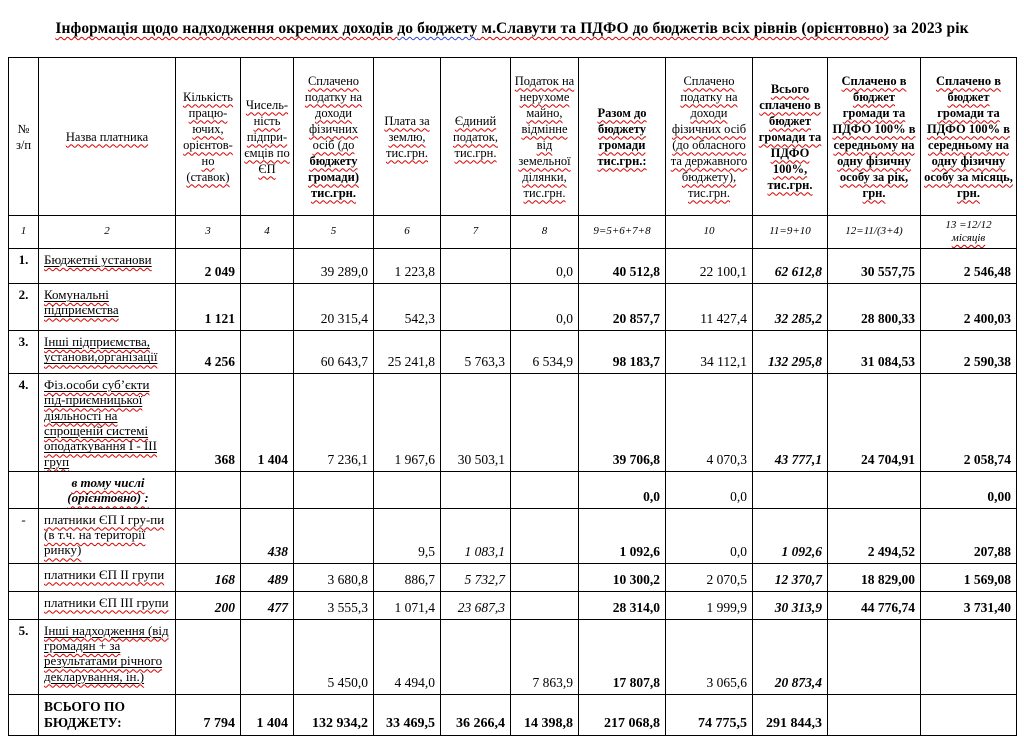 The height and width of the screenshot is (736, 1024). What do you see at coordinates (333, 307) in the screenshot?
I see `value-cell: 20 315,4` at bounding box center [333, 307].